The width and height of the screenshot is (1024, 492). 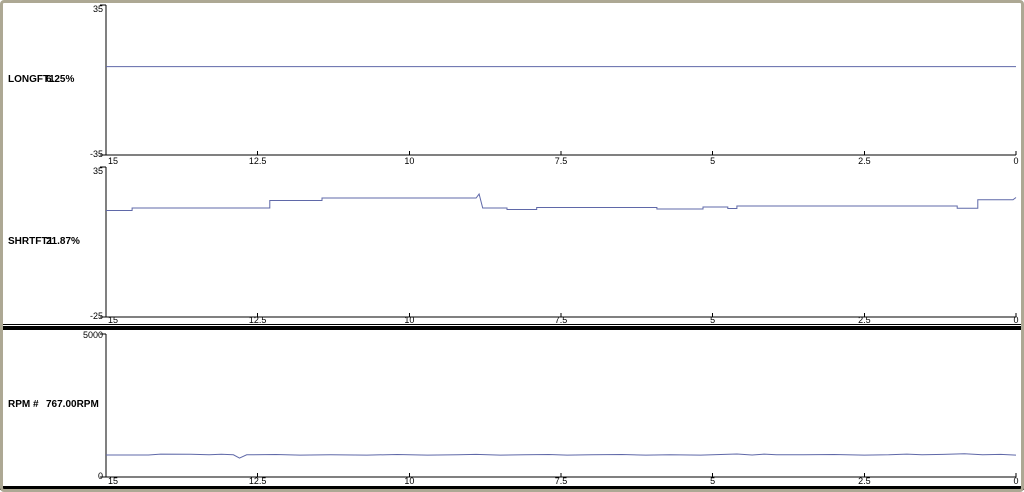 What do you see at coordinates (63, 241) in the screenshot?
I see `pid-value-shrtft1: 21.87%` at bounding box center [63, 241].